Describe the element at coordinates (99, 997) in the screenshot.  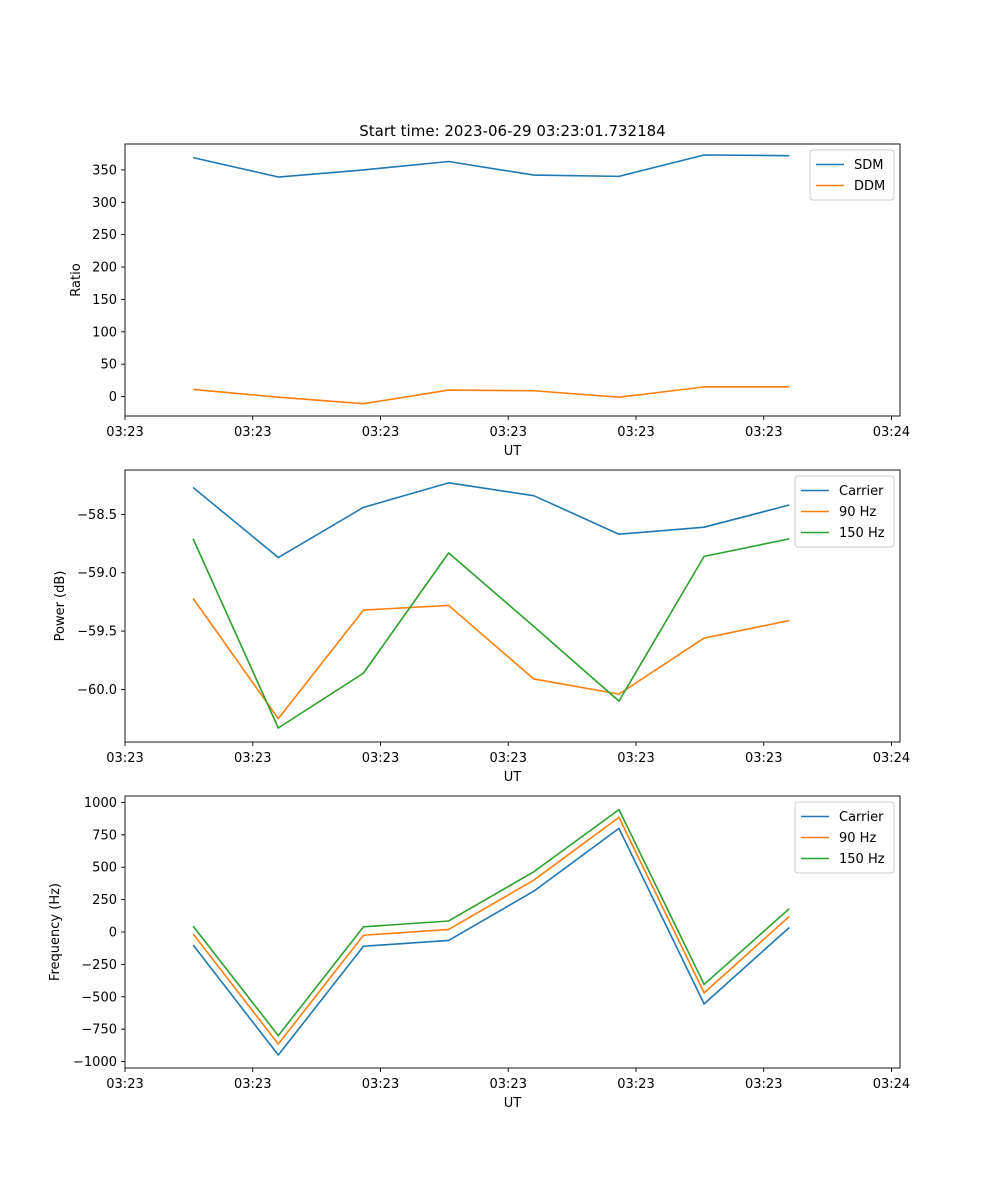
I see `y-tick-label: −500` at that location.